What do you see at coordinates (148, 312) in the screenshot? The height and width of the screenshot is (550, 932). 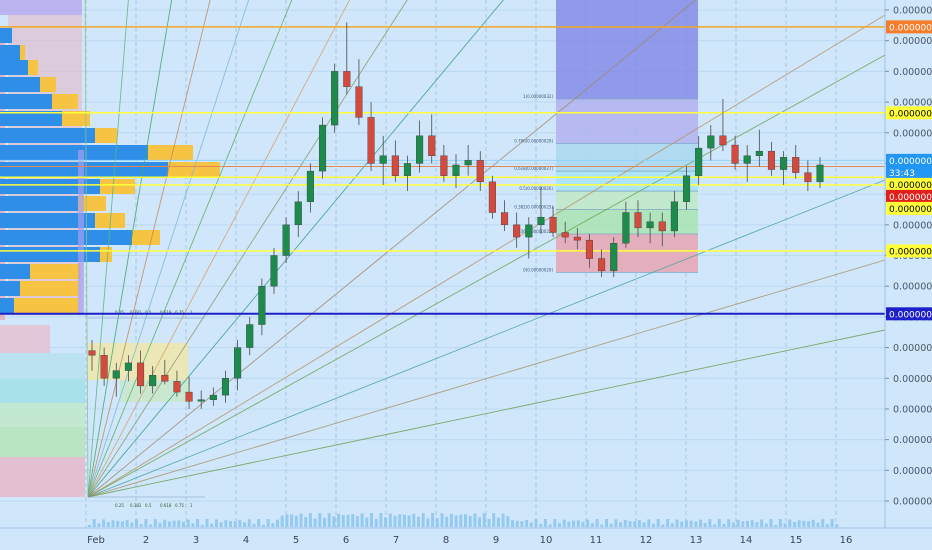 I see `fan-ratio-label: 0.5` at bounding box center [148, 312].